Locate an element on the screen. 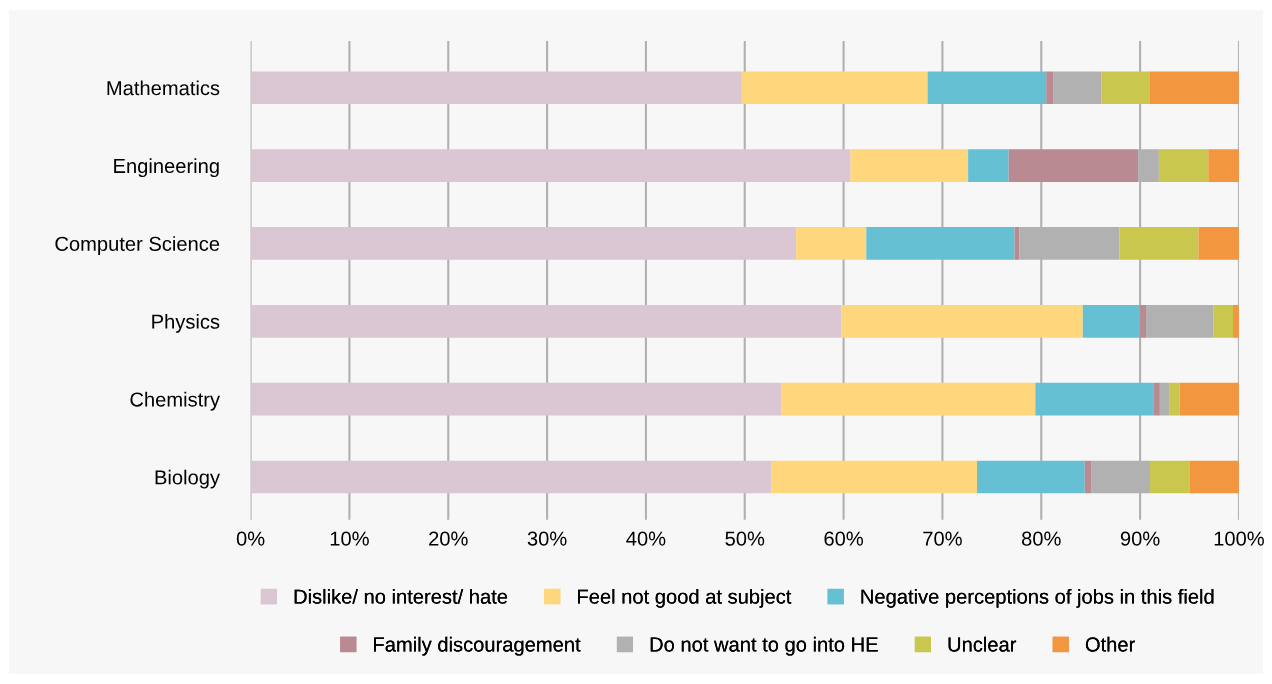 This screenshot has height=684, width=1272. x-tick-label: 10% is located at coordinates (349, 538).